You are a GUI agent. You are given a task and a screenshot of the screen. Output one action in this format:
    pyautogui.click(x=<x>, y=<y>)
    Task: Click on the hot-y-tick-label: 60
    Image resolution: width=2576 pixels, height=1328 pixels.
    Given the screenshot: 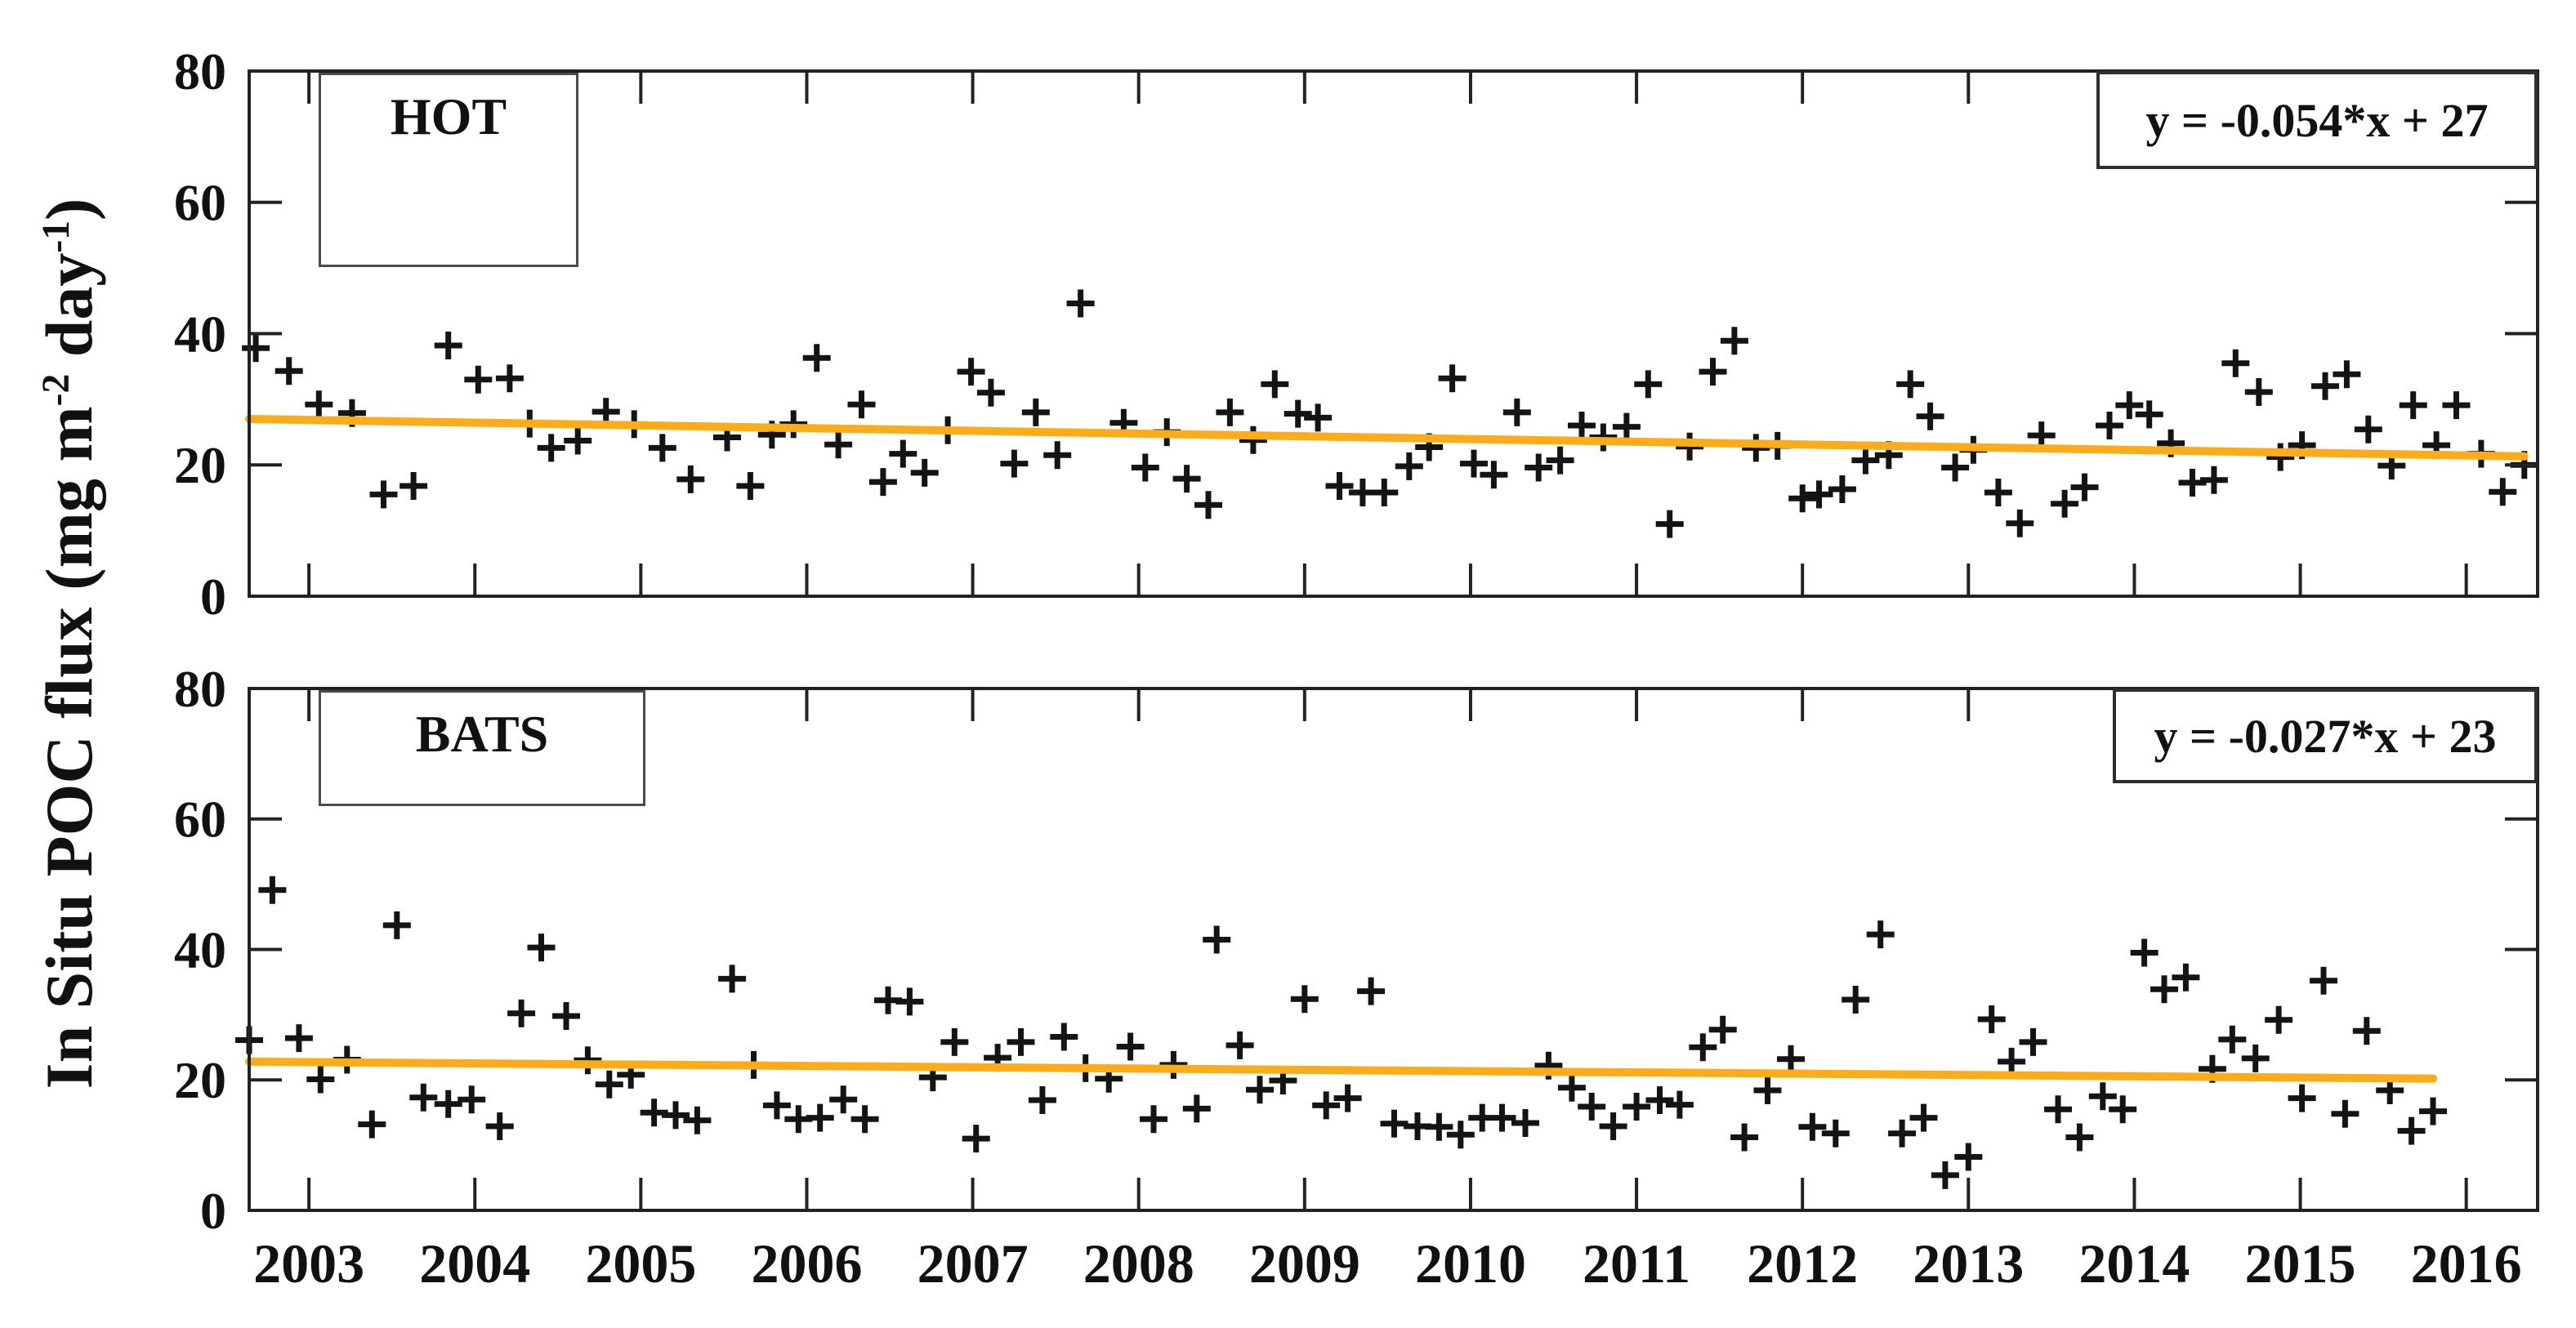 What is the action you would take?
    pyautogui.click(x=200, y=203)
    